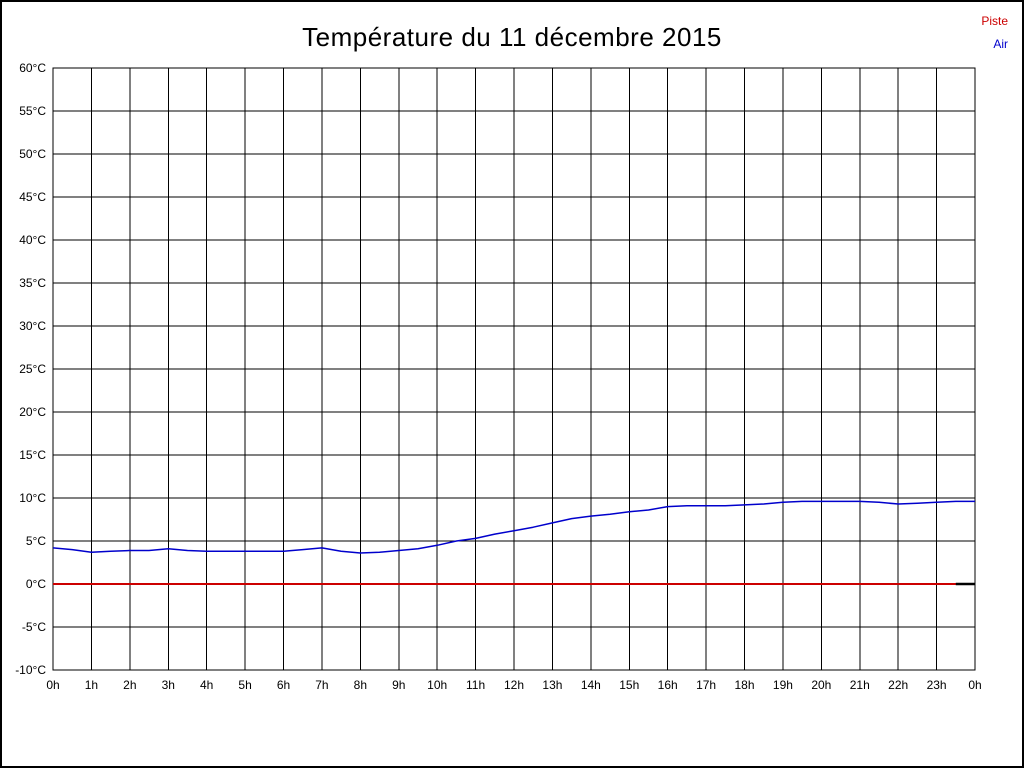 The height and width of the screenshot is (770, 1024). What do you see at coordinates (34, 627) in the screenshot?
I see `y-tick-label: -5°C` at bounding box center [34, 627].